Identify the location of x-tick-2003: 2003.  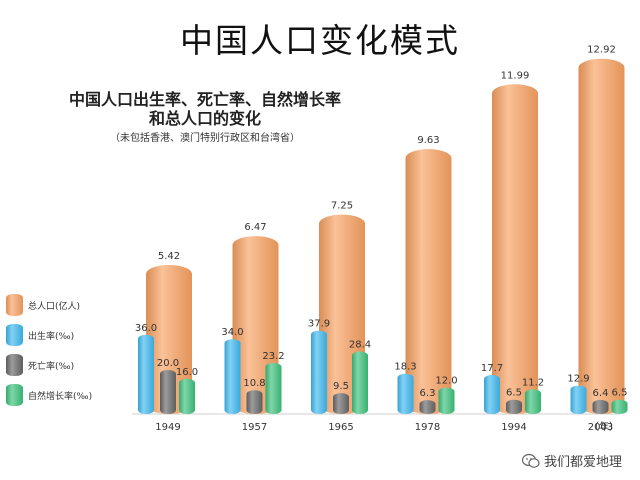
(600, 427).